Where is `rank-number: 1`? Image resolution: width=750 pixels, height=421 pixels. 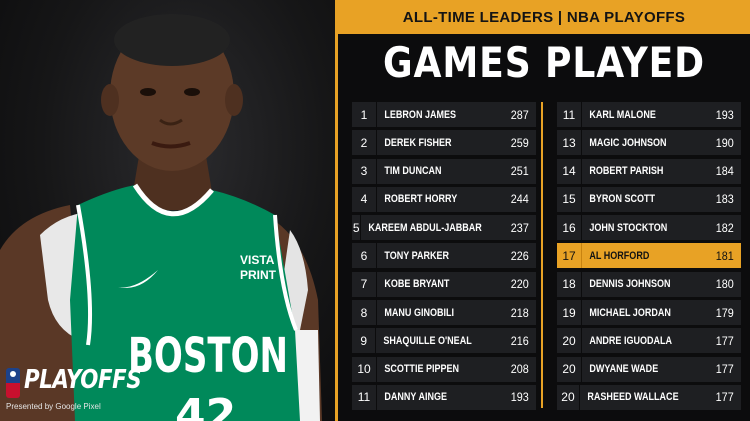
rank-number: 1 is located at coordinates (364, 114).